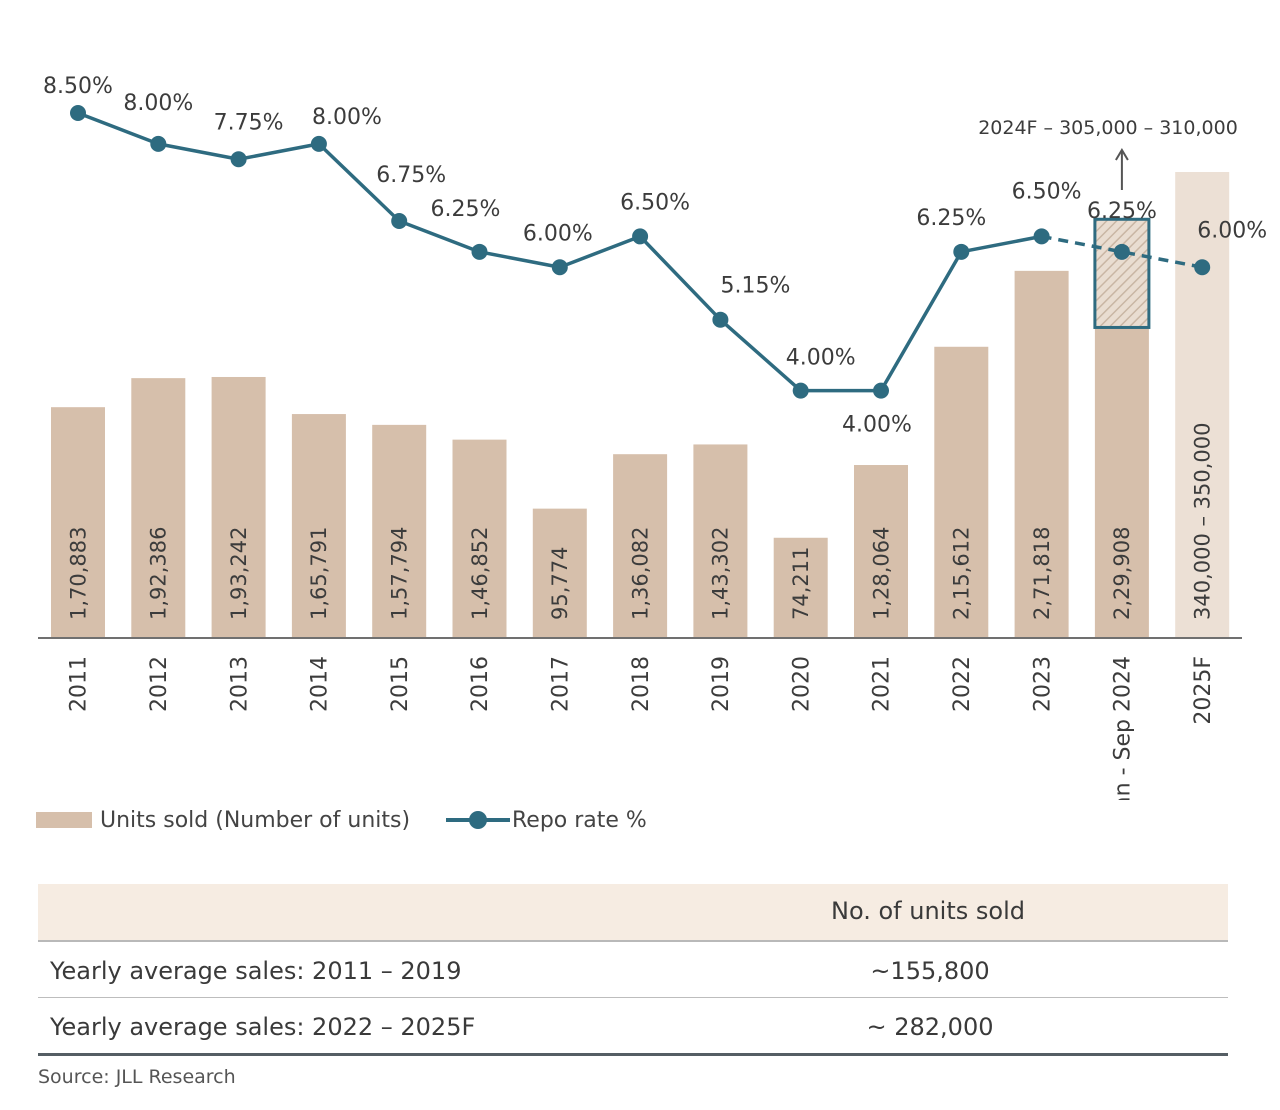  I want to click on x-tick-label: 2013, so click(239, 684).